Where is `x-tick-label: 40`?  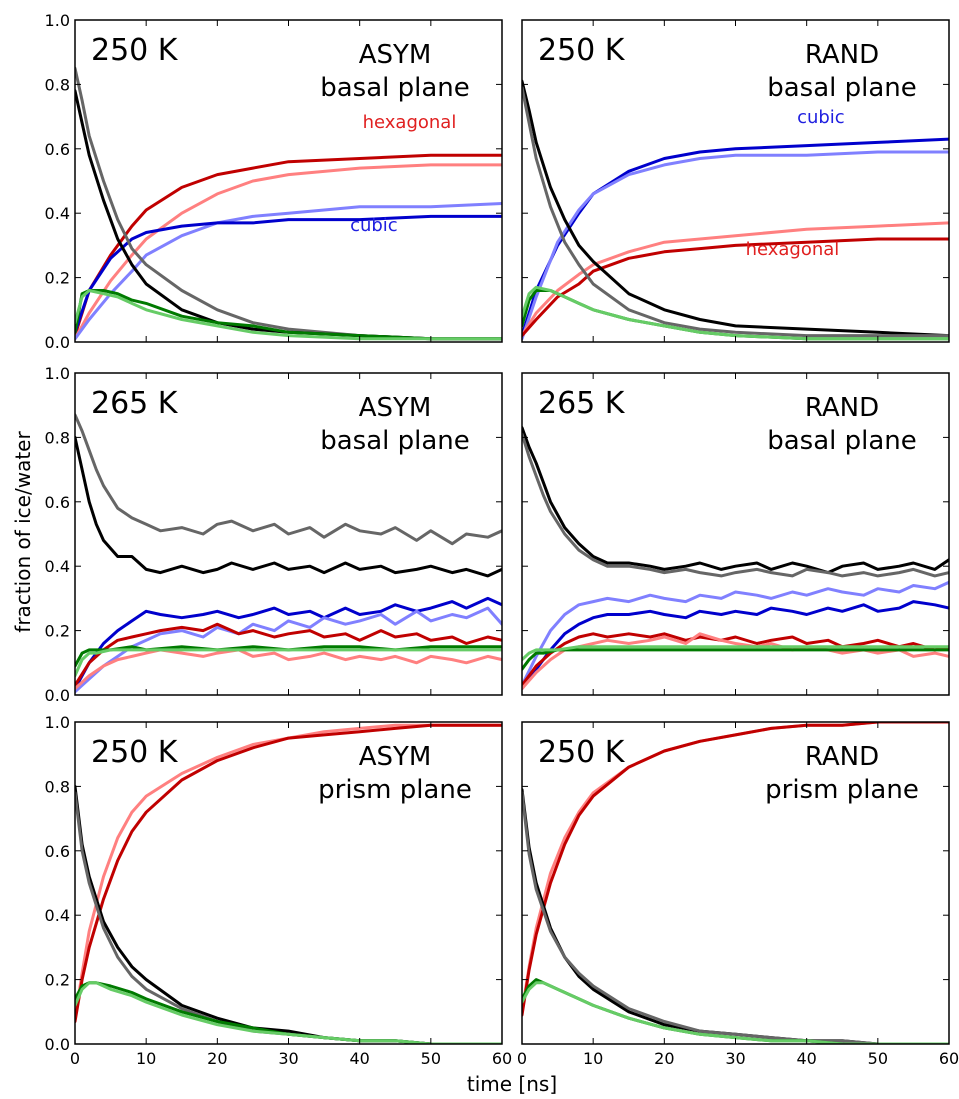
x-tick-label: 40 is located at coordinates (806, 1058).